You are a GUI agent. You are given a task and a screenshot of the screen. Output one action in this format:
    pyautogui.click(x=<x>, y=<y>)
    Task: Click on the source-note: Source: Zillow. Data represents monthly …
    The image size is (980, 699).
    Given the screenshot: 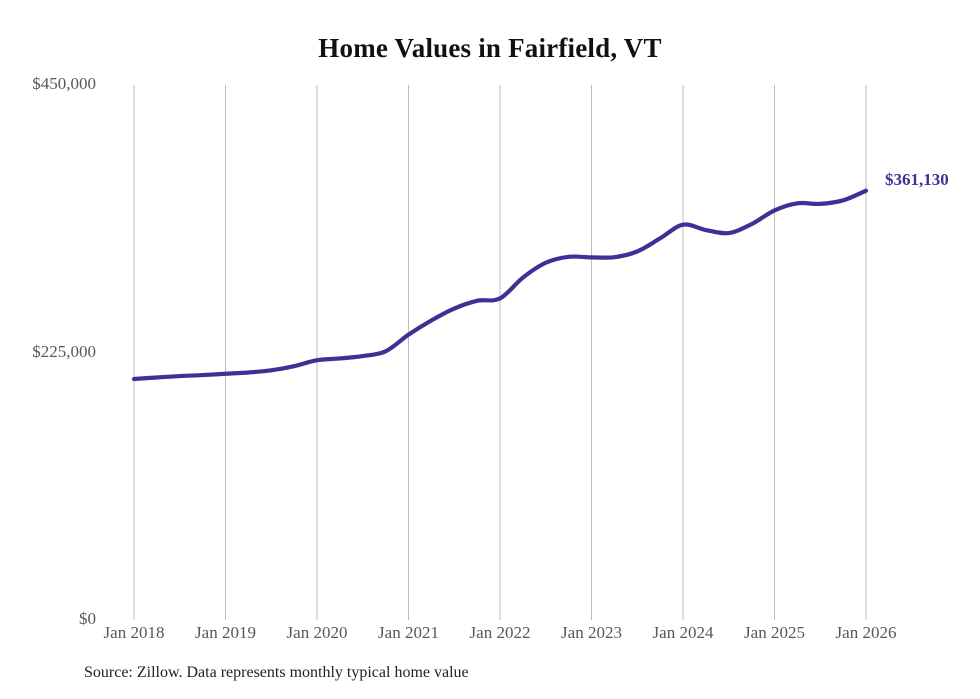 What is the action you would take?
    pyautogui.click(x=276, y=672)
    